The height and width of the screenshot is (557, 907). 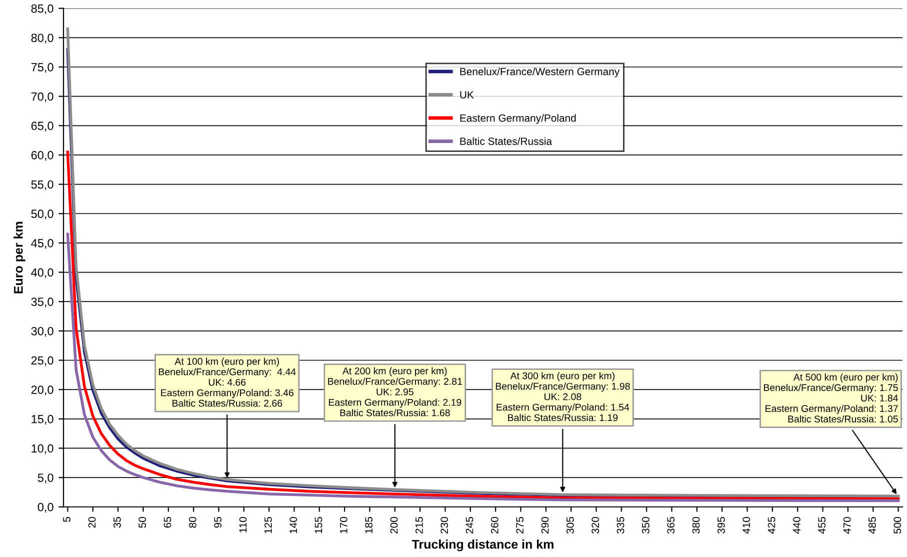 I want to click on x-tick-label: 125, so click(x=268, y=525).